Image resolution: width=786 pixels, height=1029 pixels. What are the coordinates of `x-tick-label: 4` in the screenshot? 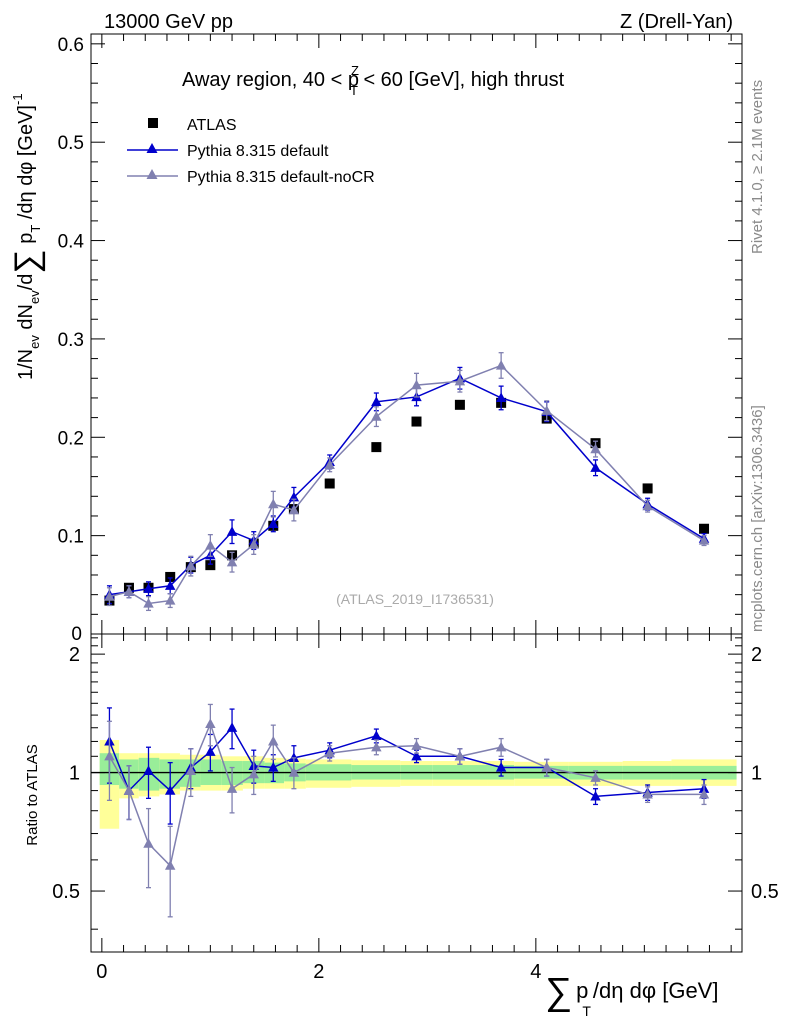 It's located at (535, 972).